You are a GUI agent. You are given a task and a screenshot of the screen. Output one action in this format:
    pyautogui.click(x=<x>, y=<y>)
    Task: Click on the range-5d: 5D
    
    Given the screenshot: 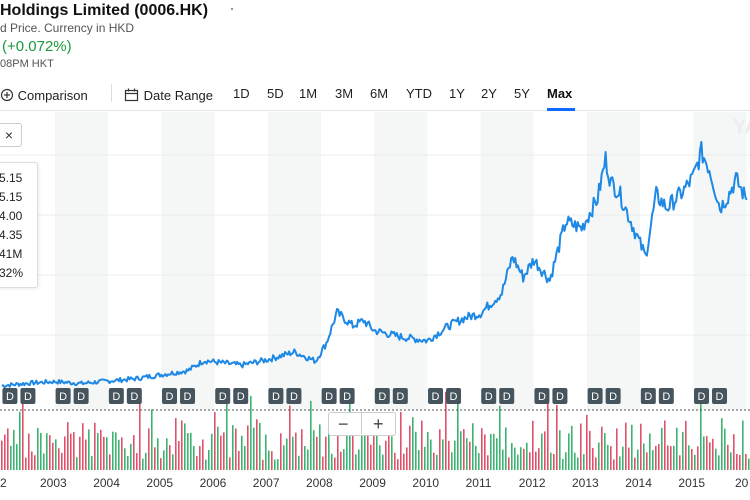 What is the action you would take?
    pyautogui.click(x=275, y=93)
    